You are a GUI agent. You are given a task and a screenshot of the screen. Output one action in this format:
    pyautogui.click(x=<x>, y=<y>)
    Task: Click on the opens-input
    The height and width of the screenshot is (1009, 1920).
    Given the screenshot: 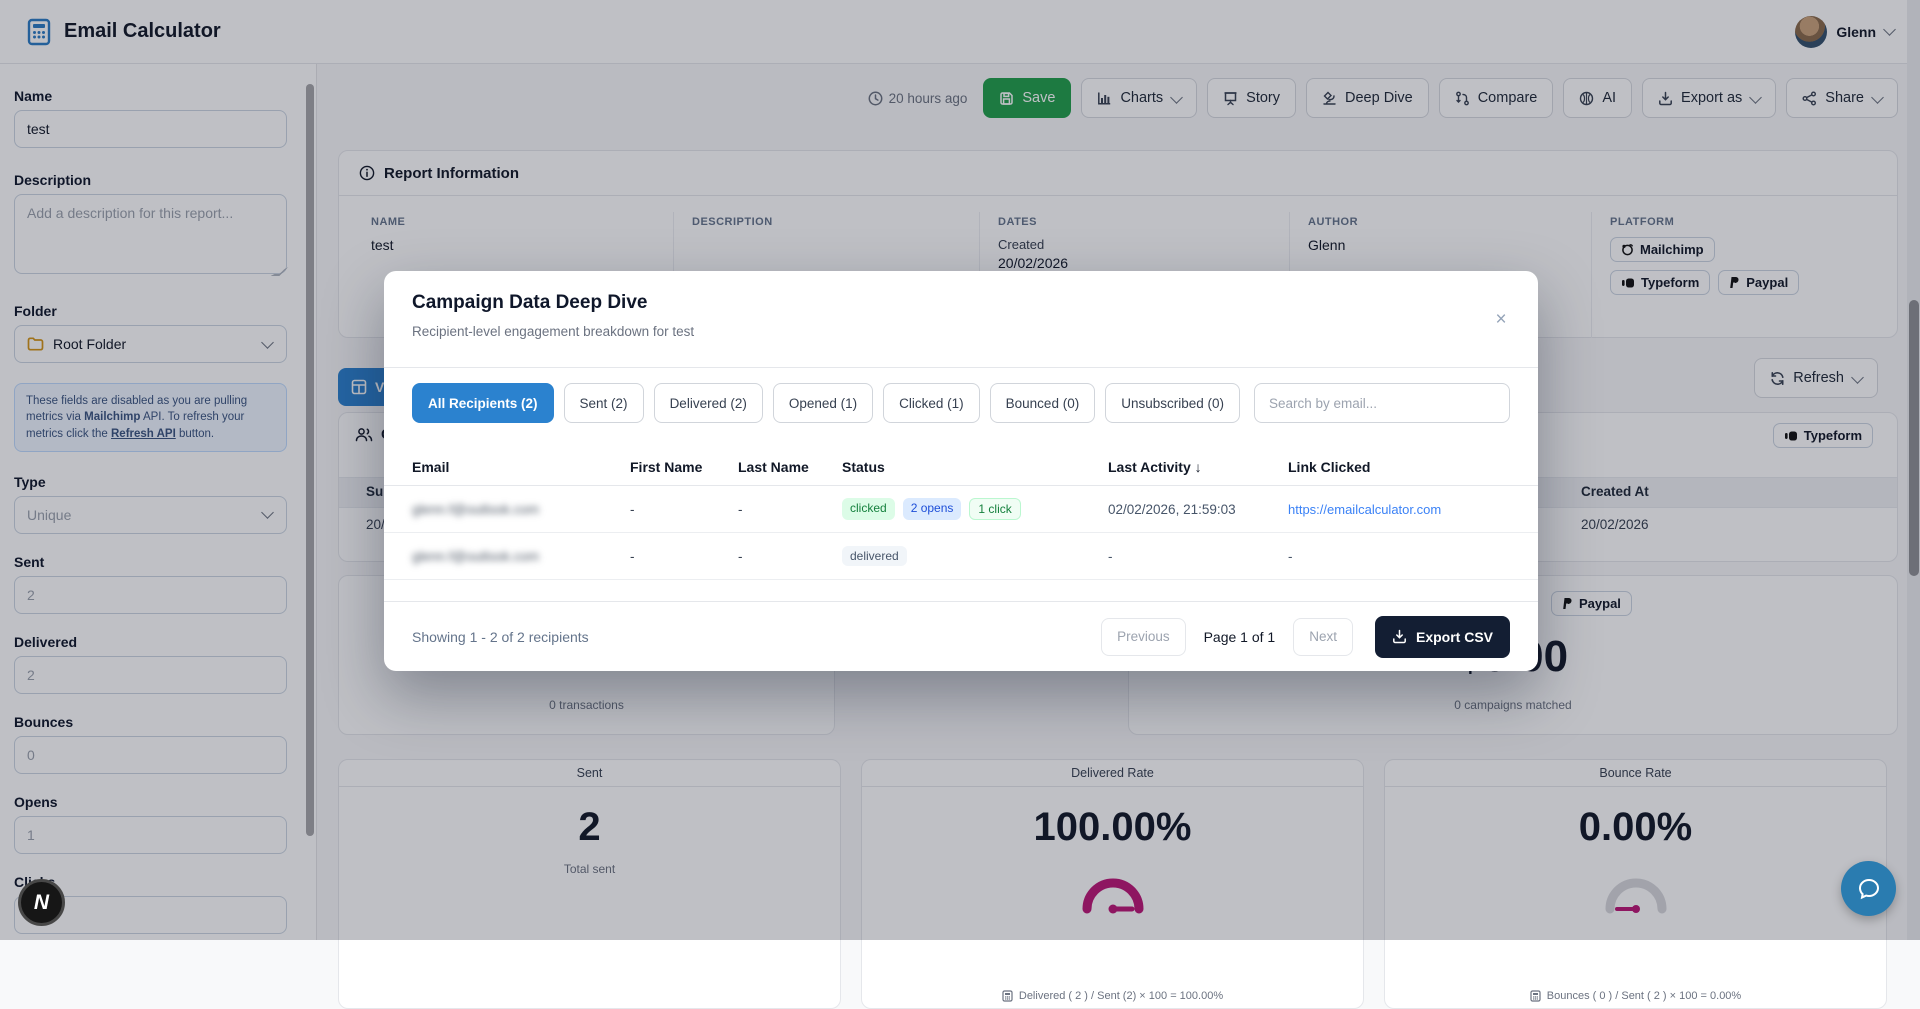 What is the action you would take?
    pyautogui.click(x=150, y=834)
    